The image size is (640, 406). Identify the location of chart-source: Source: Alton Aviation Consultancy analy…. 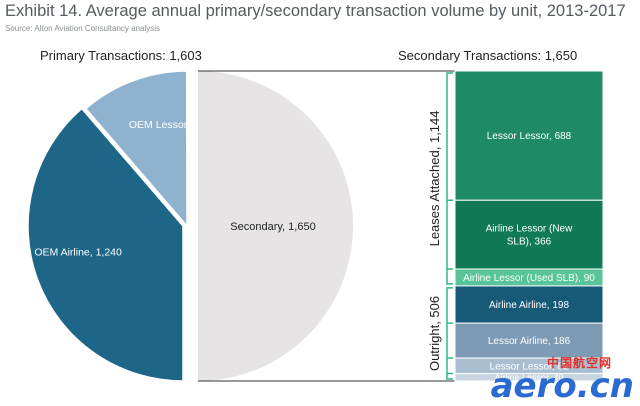
(83, 28).